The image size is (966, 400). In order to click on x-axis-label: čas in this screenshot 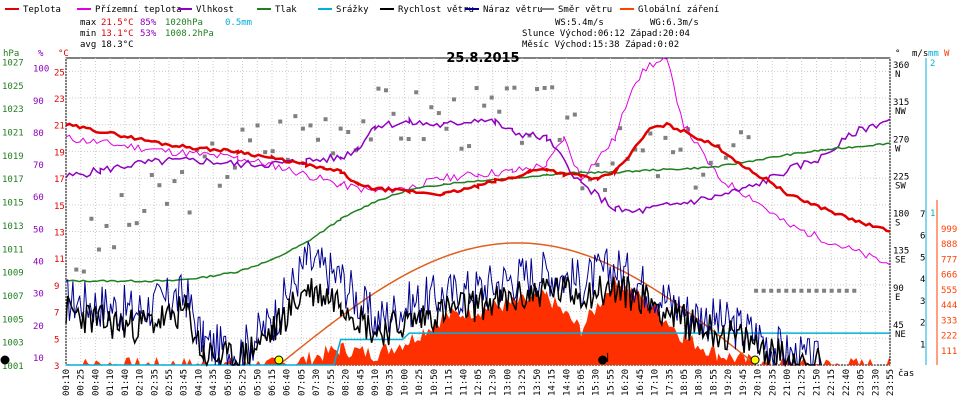, I will do `click(906, 373)`.